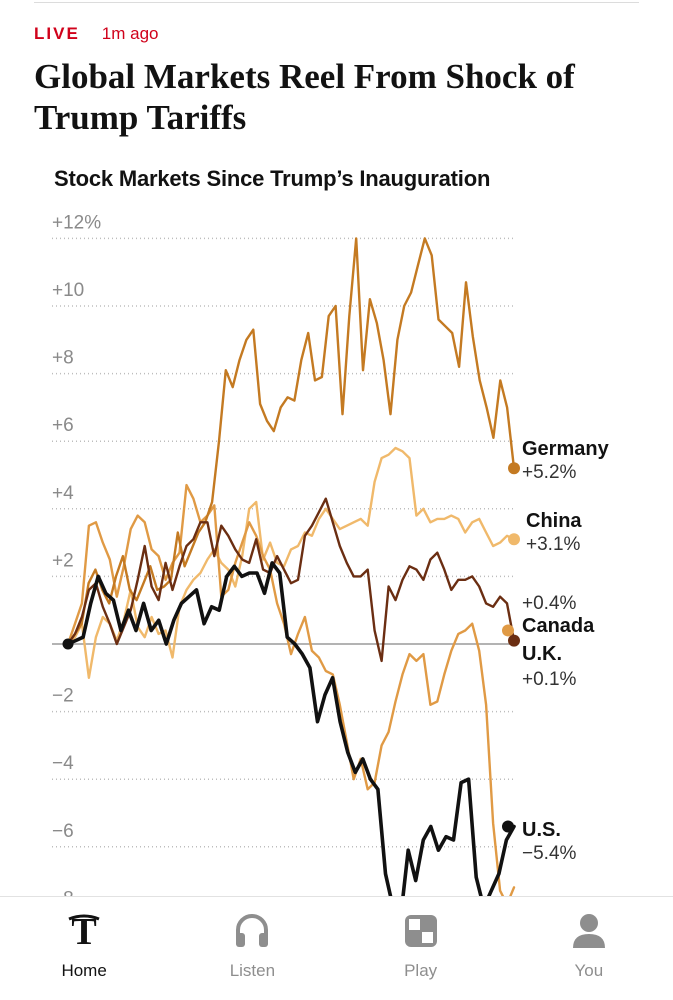  I want to click on y-tick-label: −2, so click(63, 696).